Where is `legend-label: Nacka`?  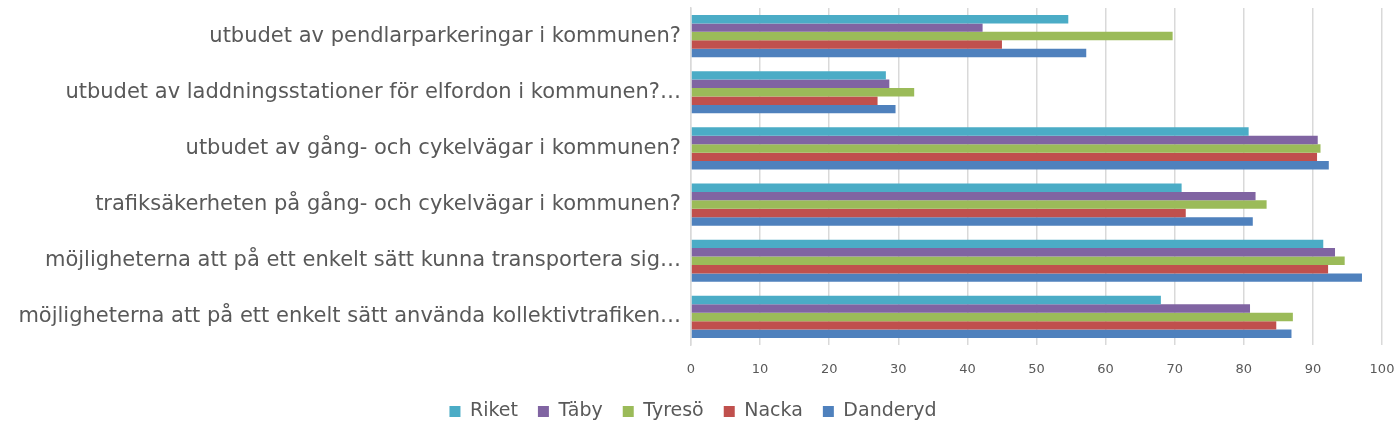
legend-label: Nacka is located at coordinates (773, 409).